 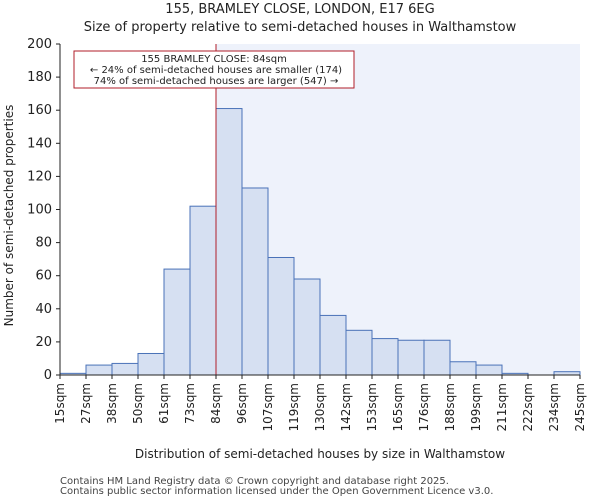 I want to click on x-tick-label: 165sqm, so click(x=398, y=407).